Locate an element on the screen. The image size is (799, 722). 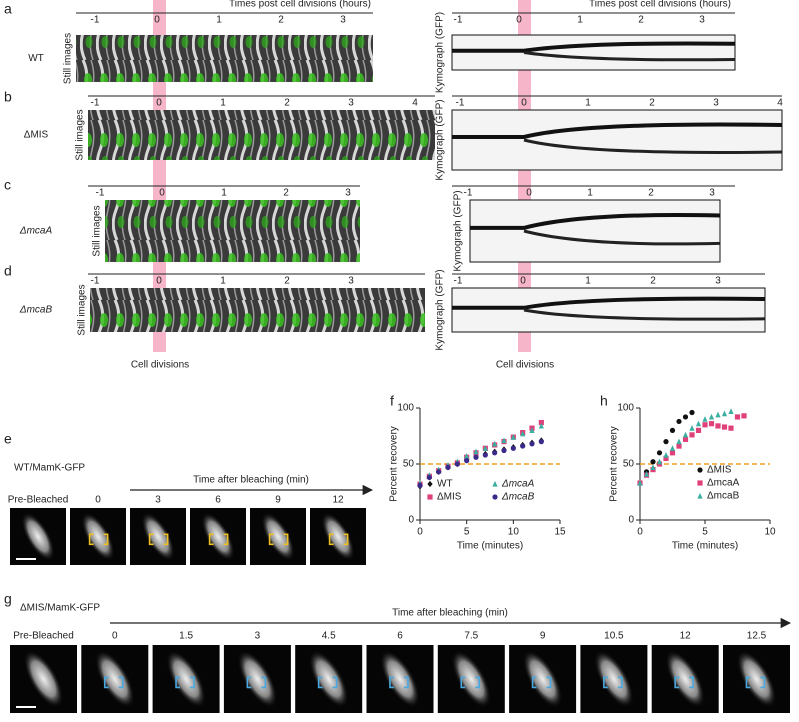
panel-label: b is located at coordinates (8, 97).